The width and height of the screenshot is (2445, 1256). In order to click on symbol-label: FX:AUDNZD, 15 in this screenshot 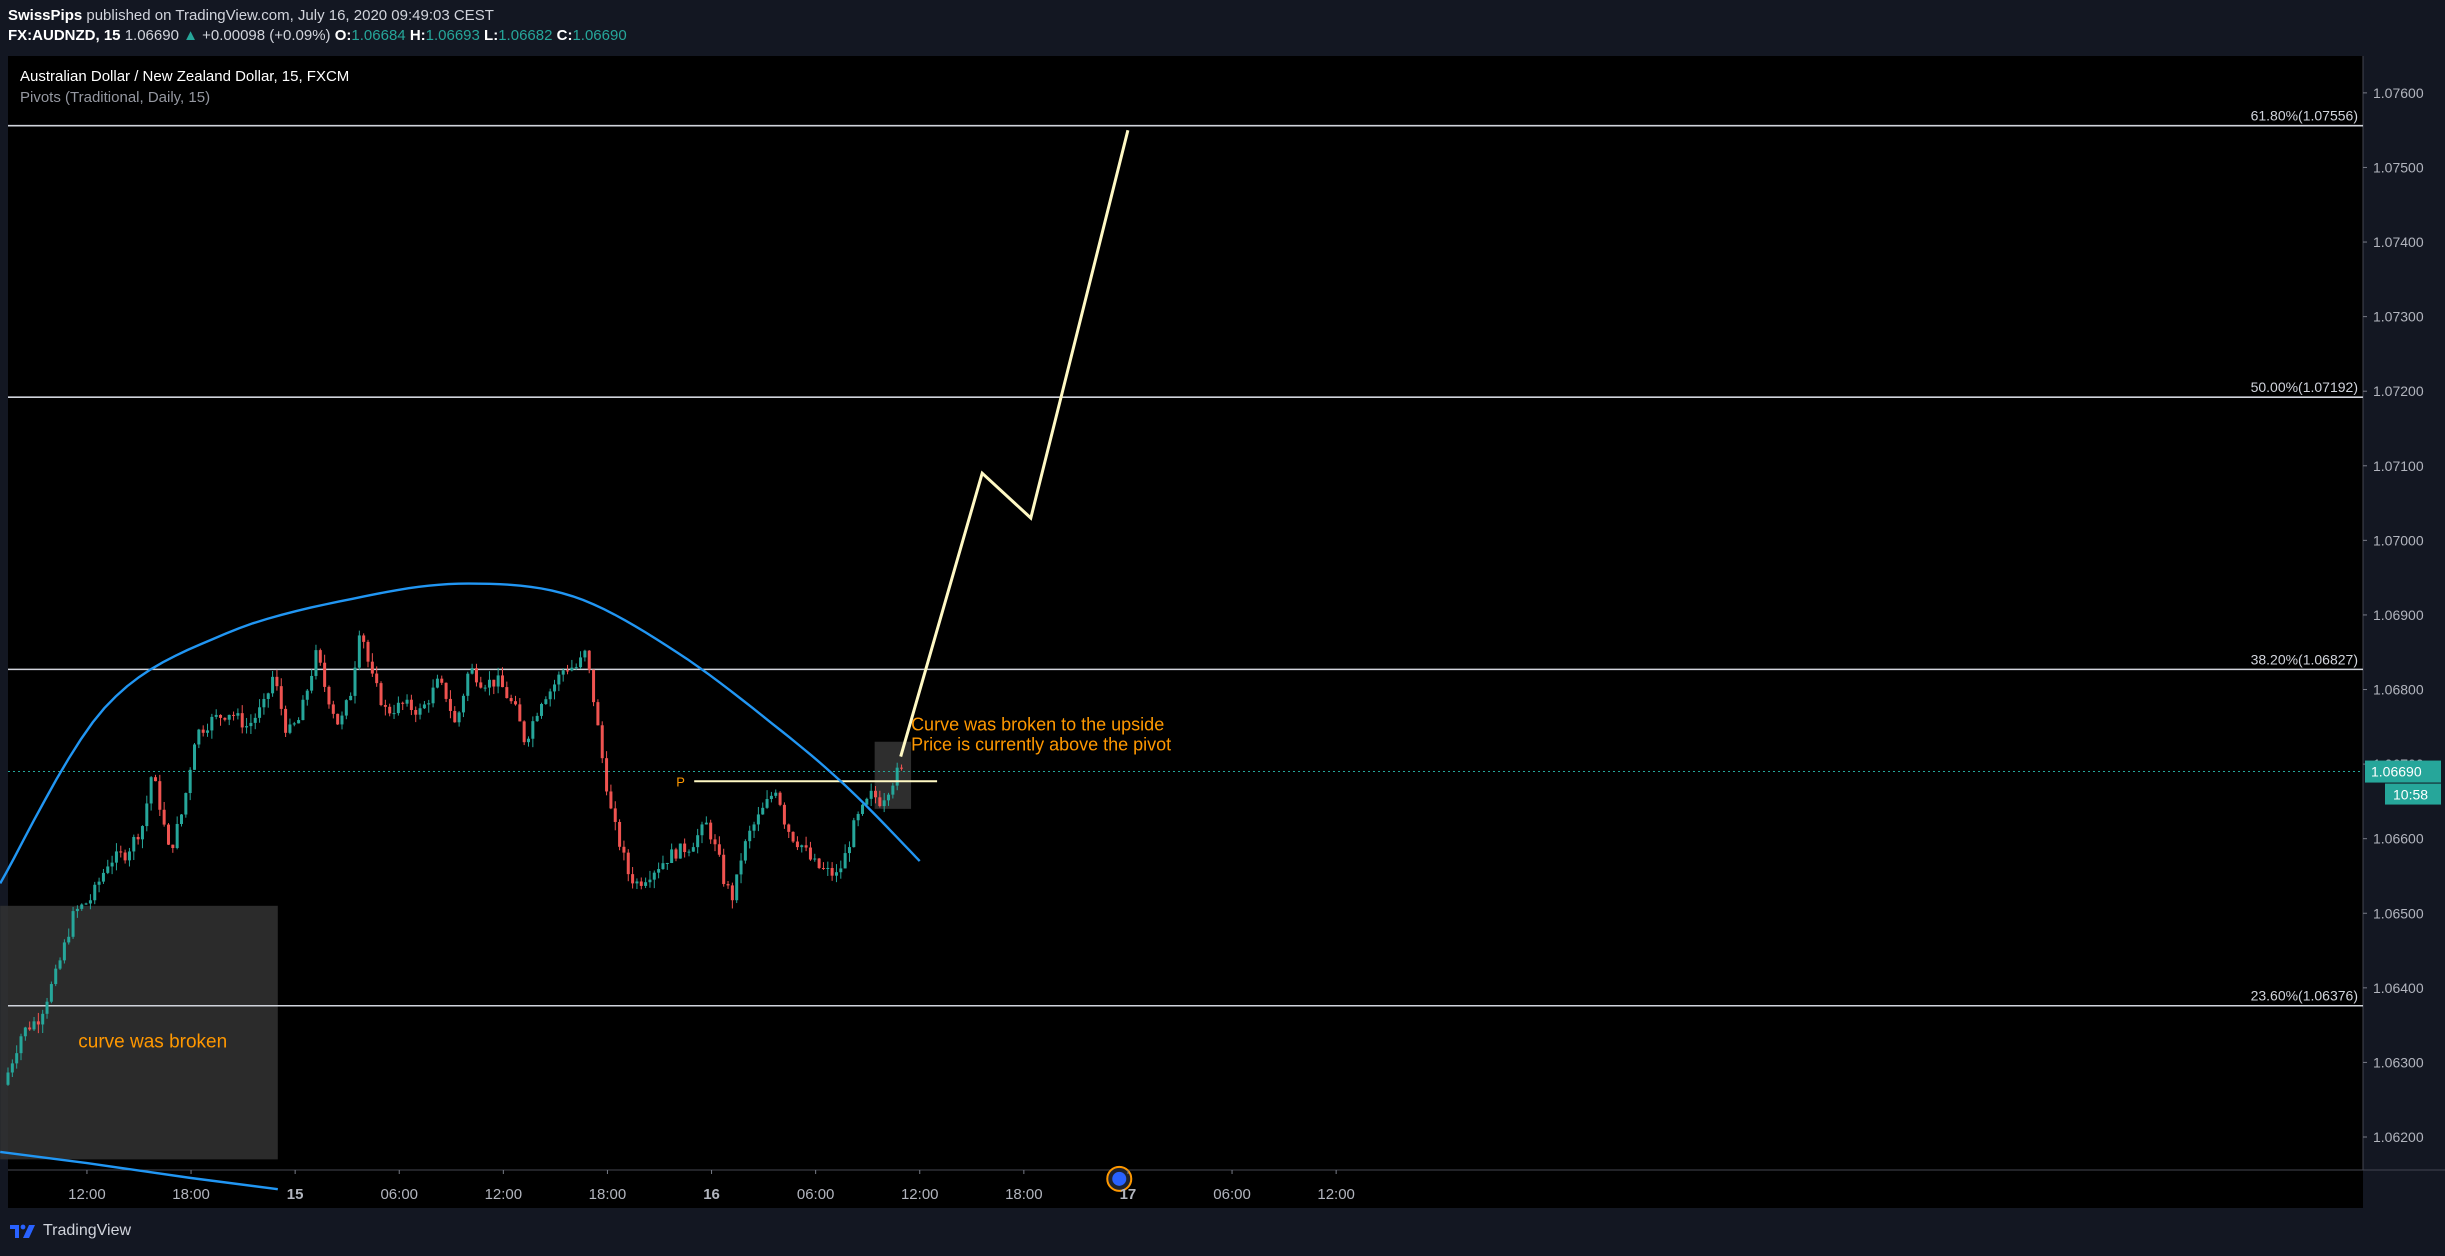, I will do `click(64, 35)`.